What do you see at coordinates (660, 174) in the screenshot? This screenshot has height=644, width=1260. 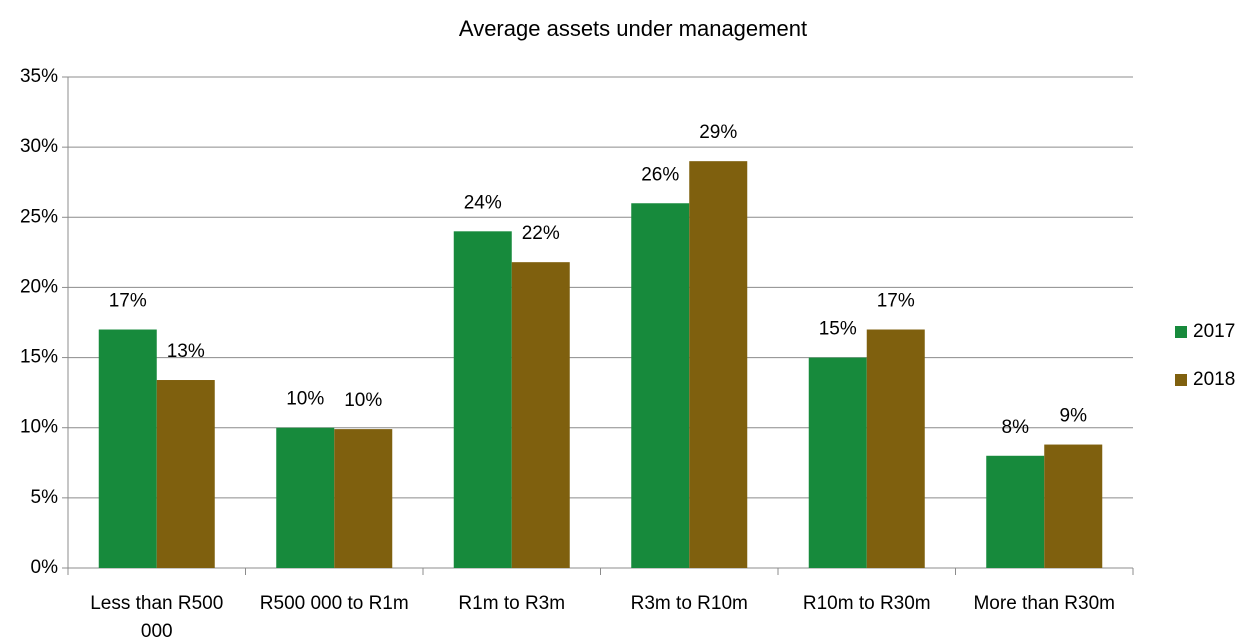 I see `data-label: 26%` at bounding box center [660, 174].